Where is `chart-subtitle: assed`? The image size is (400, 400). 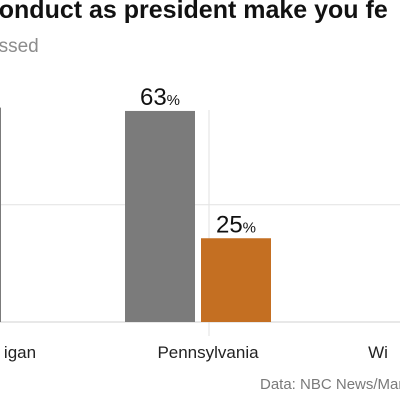
chart-subtitle: assed is located at coordinates (19, 46).